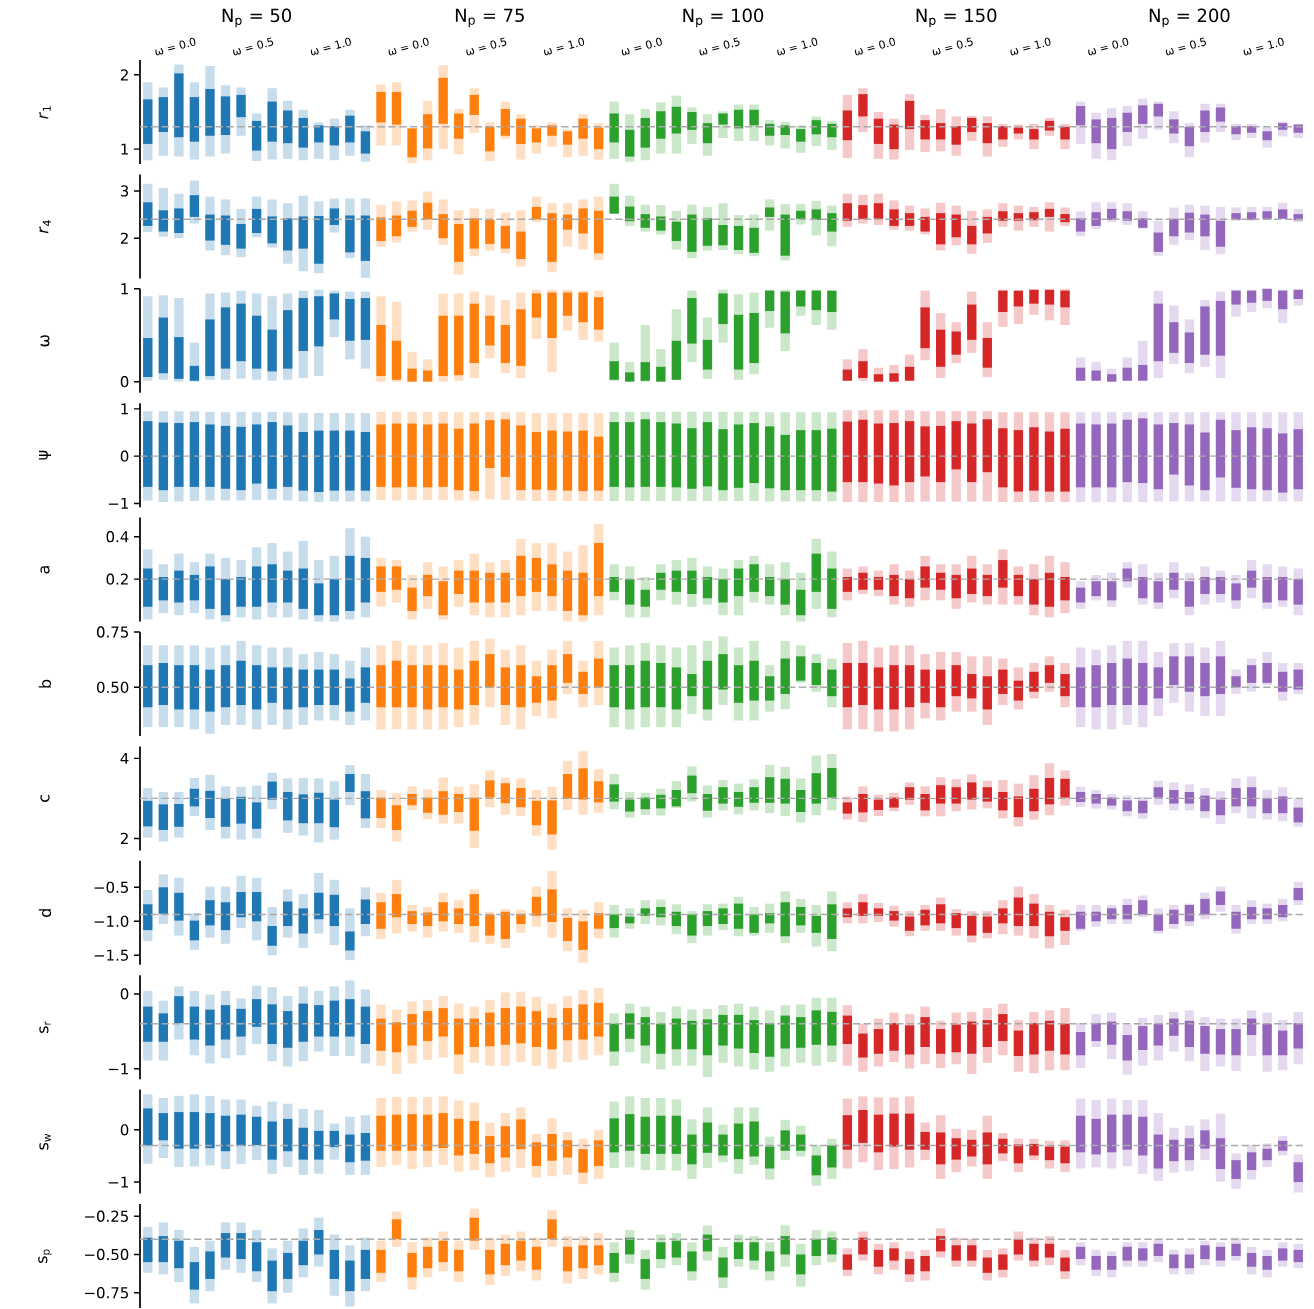  What do you see at coordinates (106, 1293) in the screenshot?
I see `y-tick-label: −0.75` at bounding box center [106, 1293].